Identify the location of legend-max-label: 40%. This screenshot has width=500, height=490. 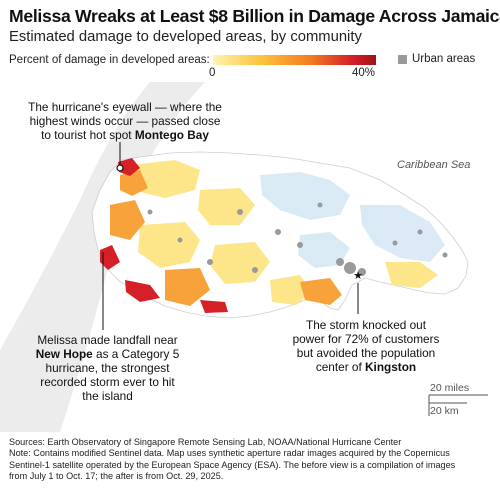
(364, 73).